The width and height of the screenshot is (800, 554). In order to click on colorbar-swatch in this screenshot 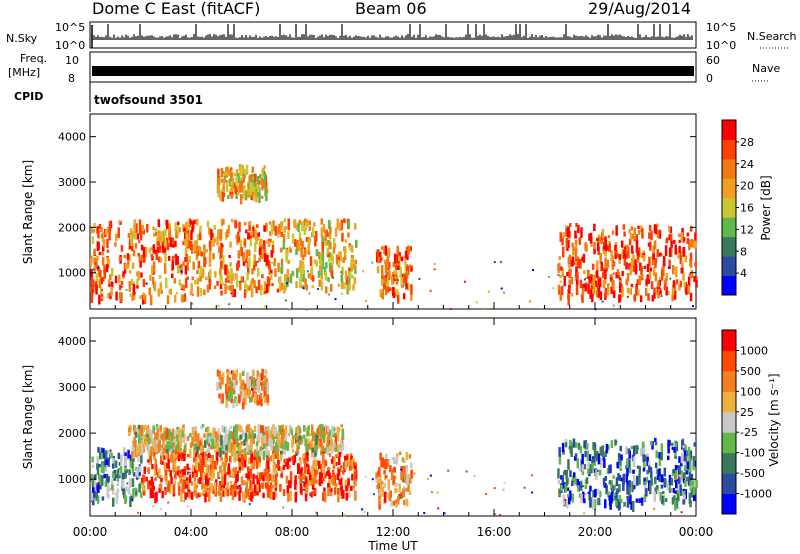, I will do `click(729, 149)`.